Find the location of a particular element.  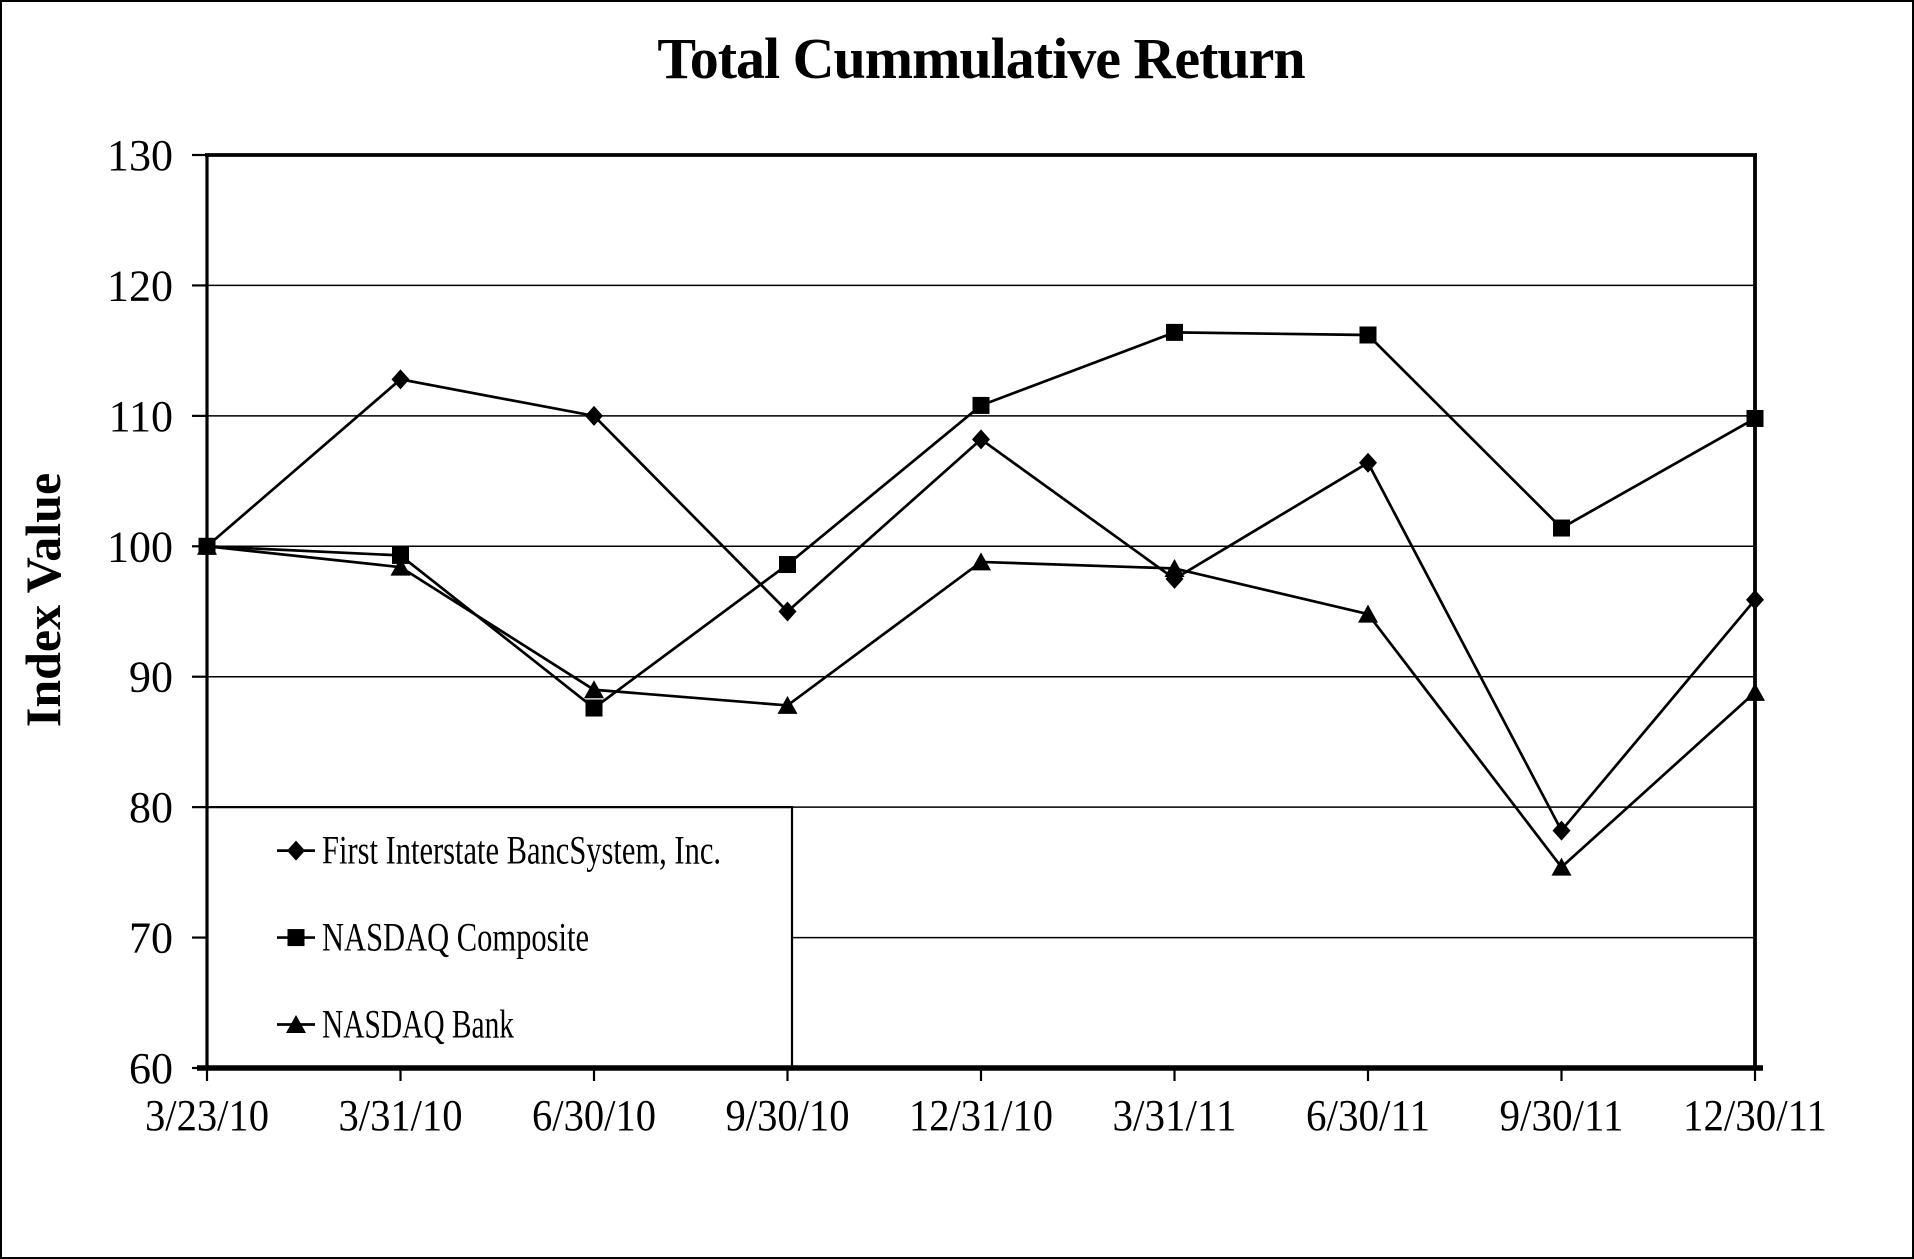

x-tick-label-2: 6/30/10 is located at coordinates (594, 1115).